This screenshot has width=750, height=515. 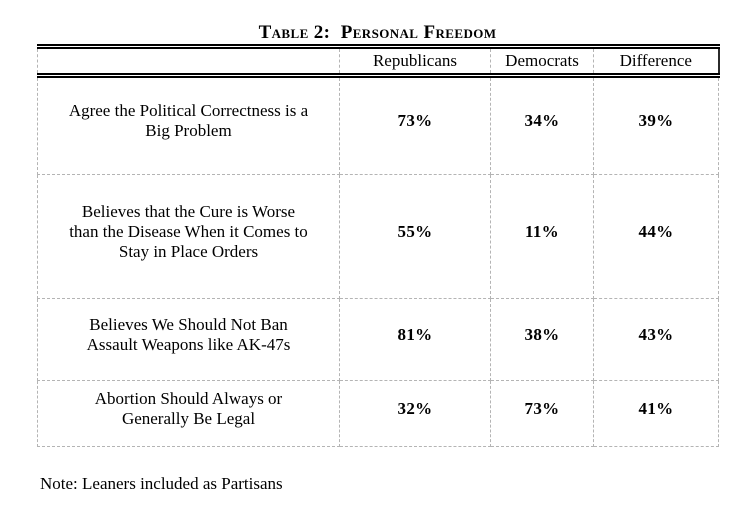 I want to click on democrats-value: 73%, so click(x=542, y=413).